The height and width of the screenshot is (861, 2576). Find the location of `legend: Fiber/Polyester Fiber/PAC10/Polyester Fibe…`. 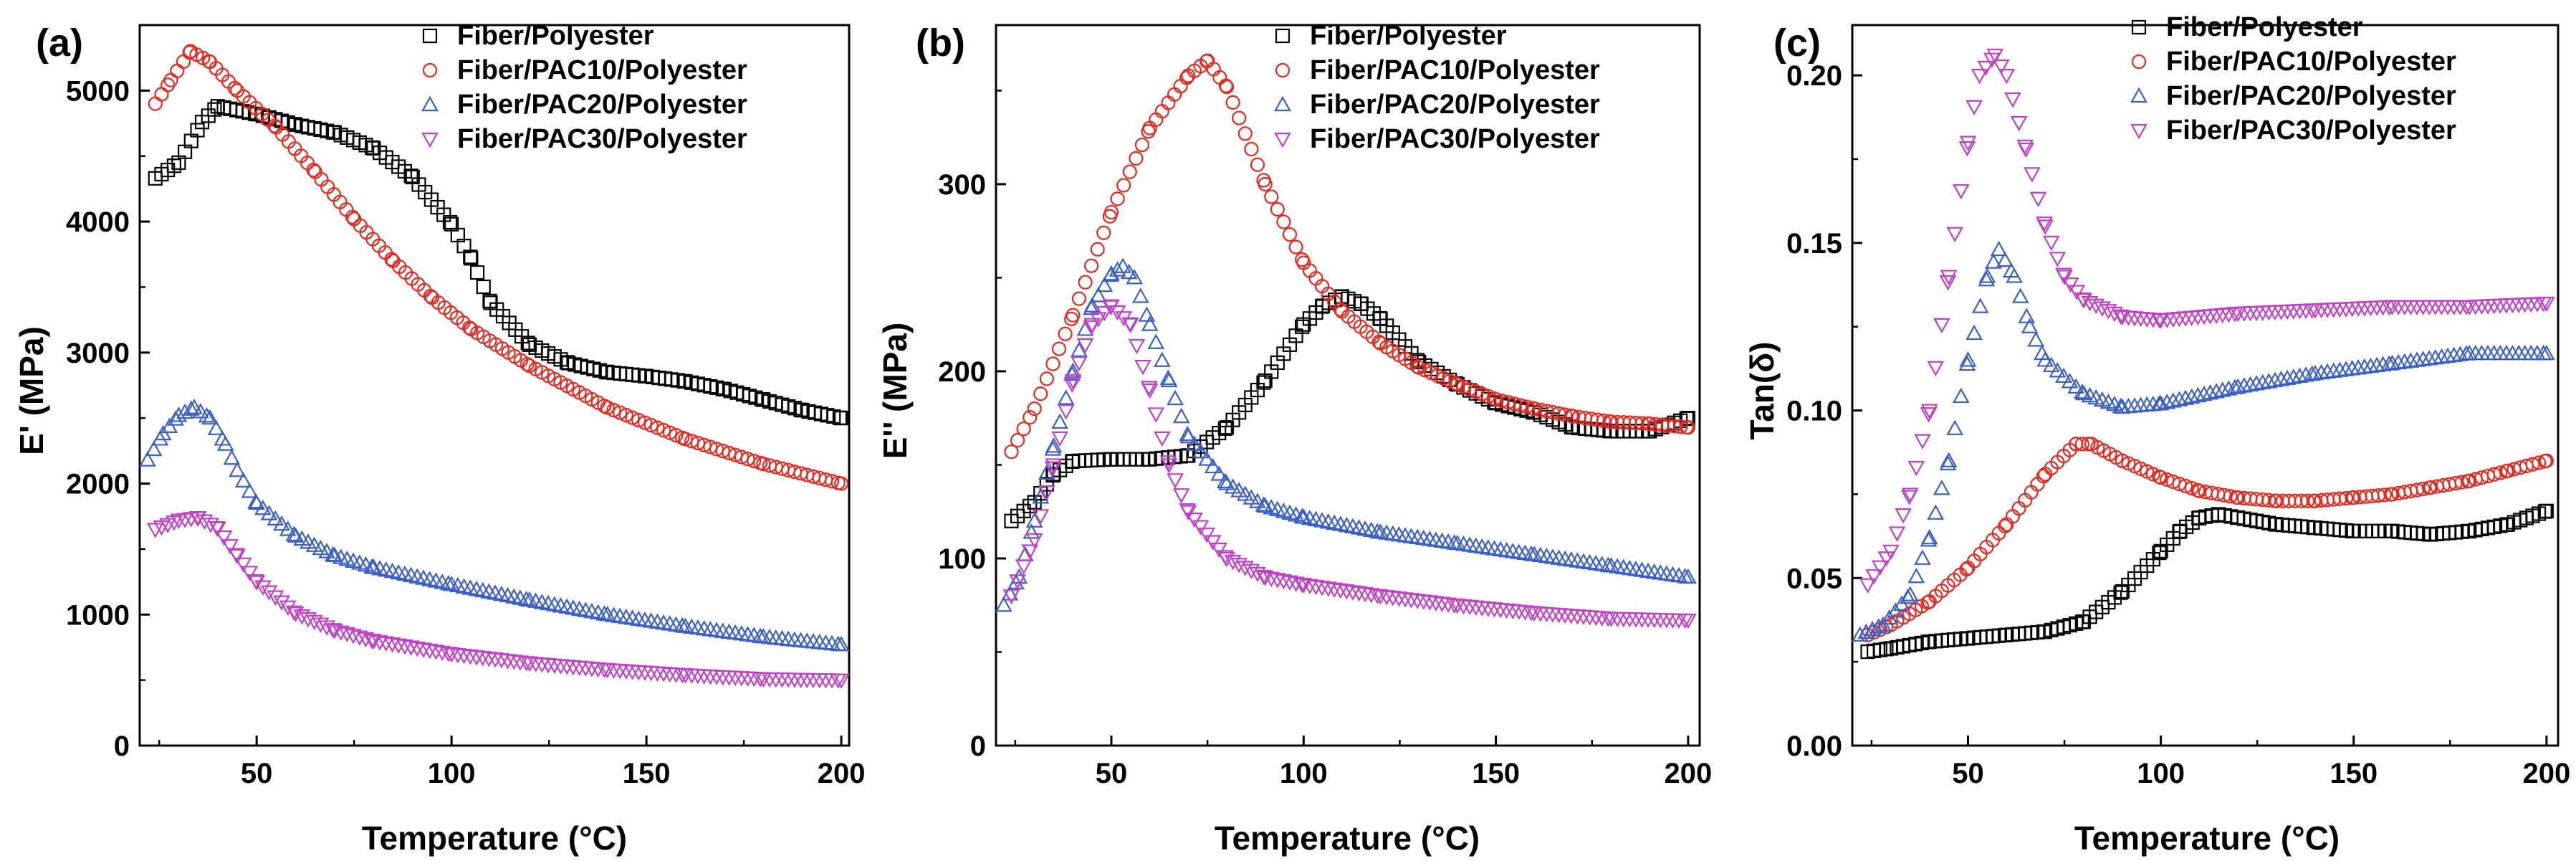

legend: Fiber/Polyester Fiber/PAC10/Polyester Fibe… is located at coordinates (584, 88).